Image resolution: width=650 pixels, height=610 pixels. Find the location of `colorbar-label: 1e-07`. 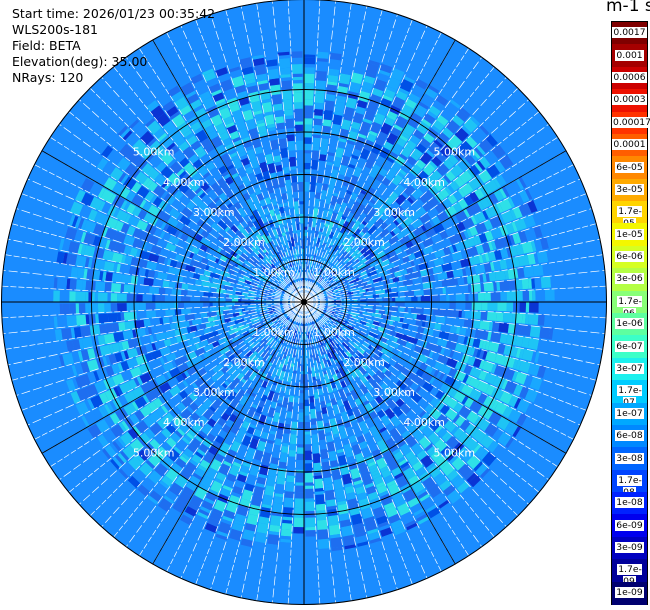

colorbar-label: 1e-07 is located at coordinates (629, 413).